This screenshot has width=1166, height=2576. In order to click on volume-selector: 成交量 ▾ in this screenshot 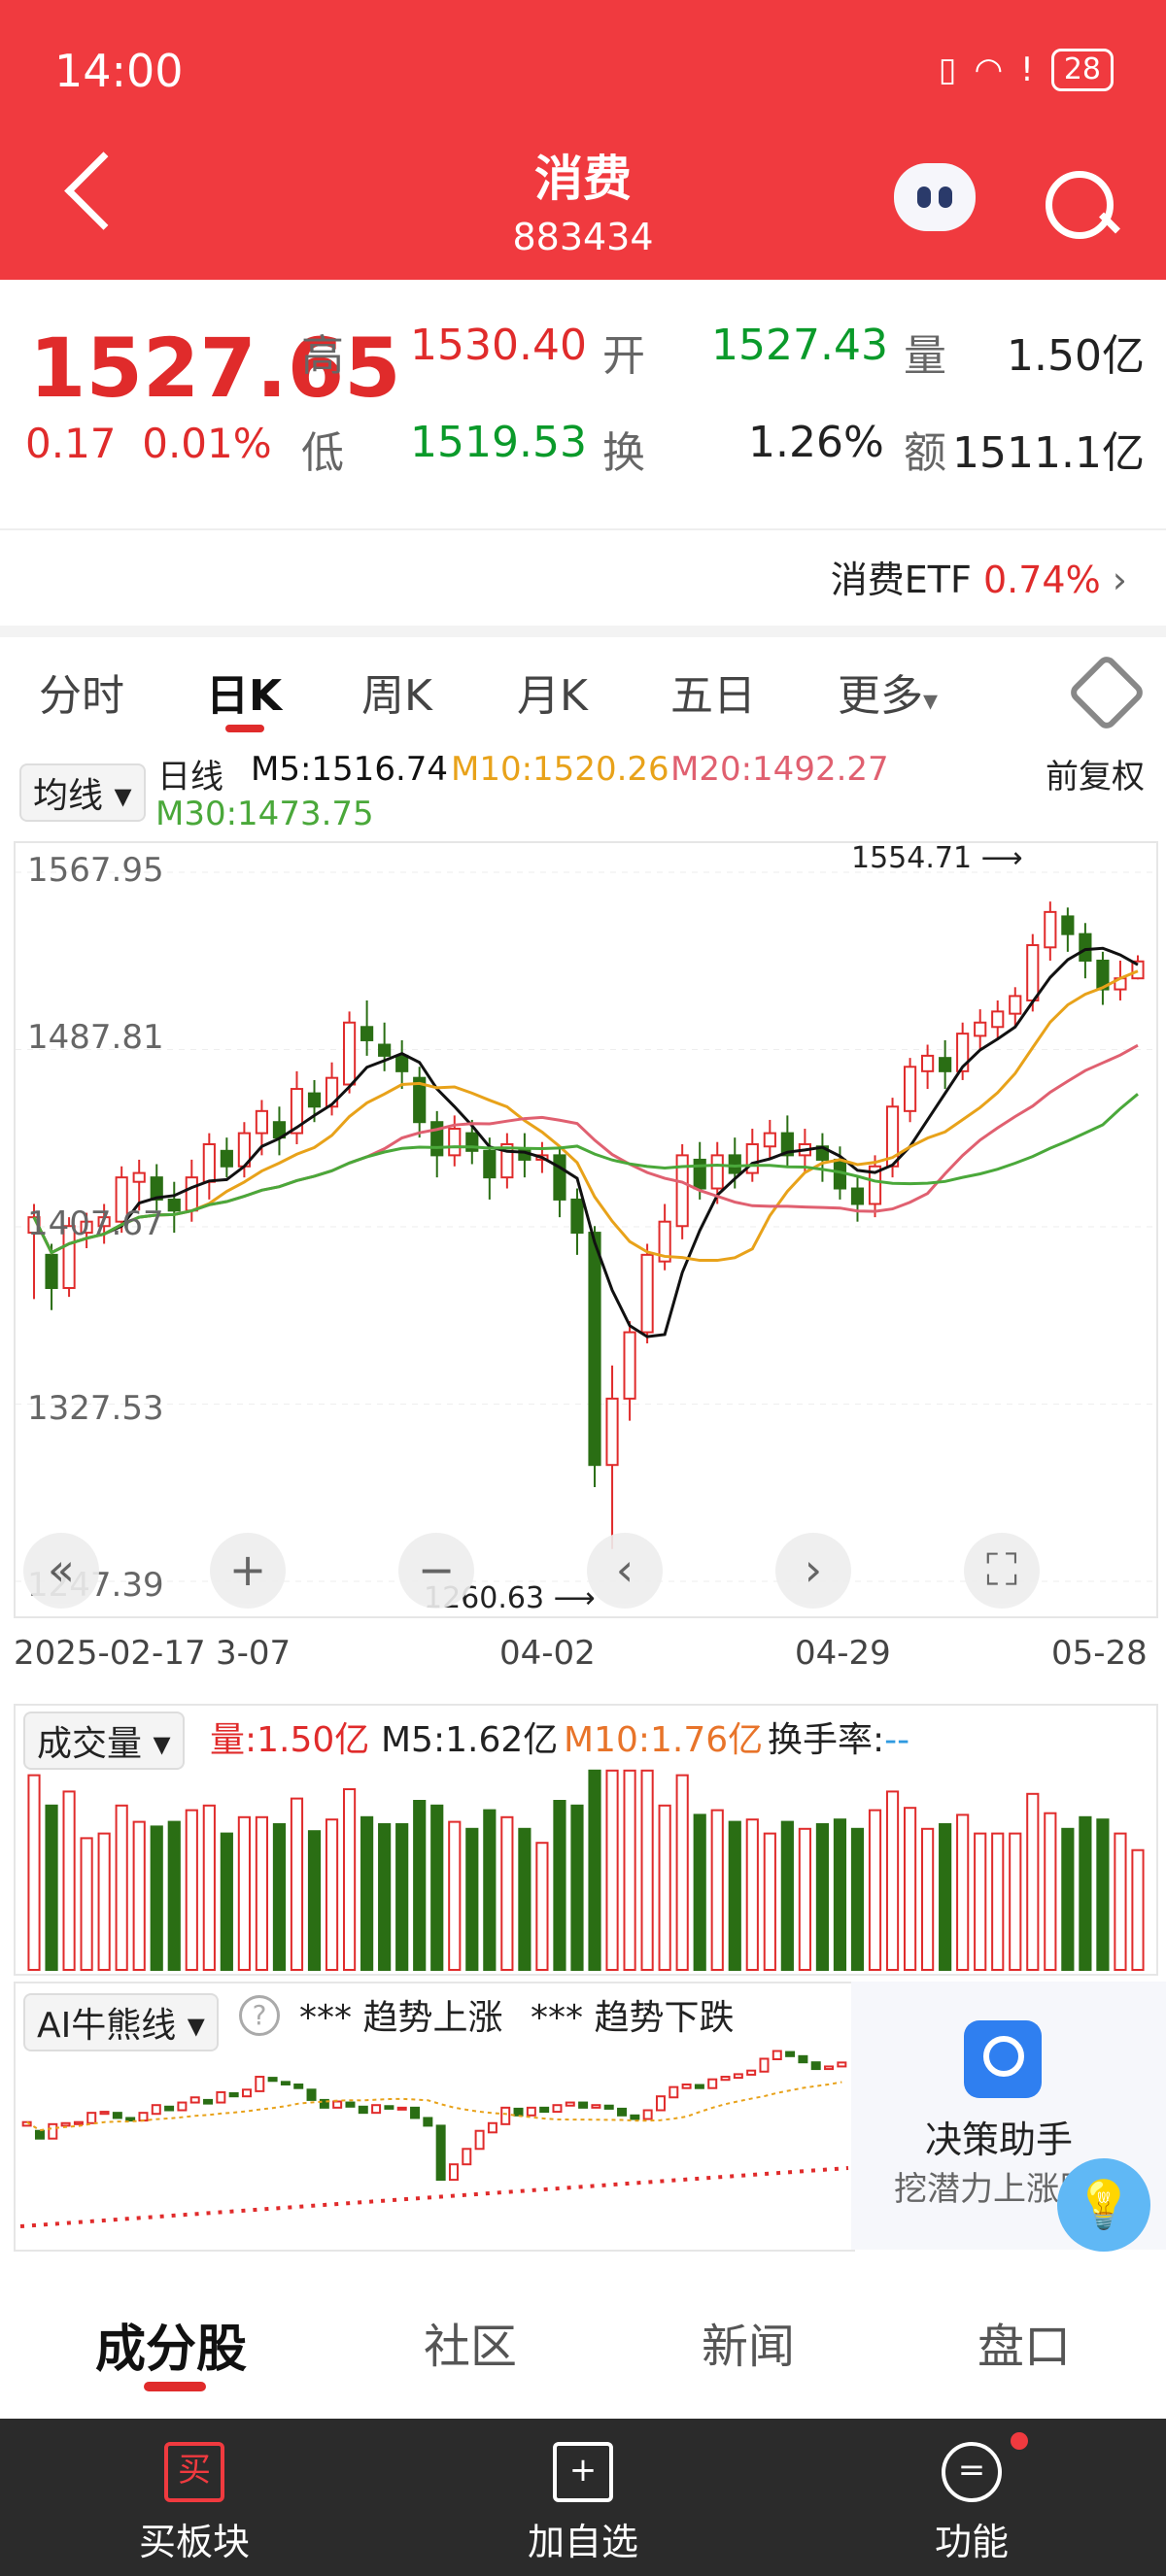, I will do `click(104, 1741)`.